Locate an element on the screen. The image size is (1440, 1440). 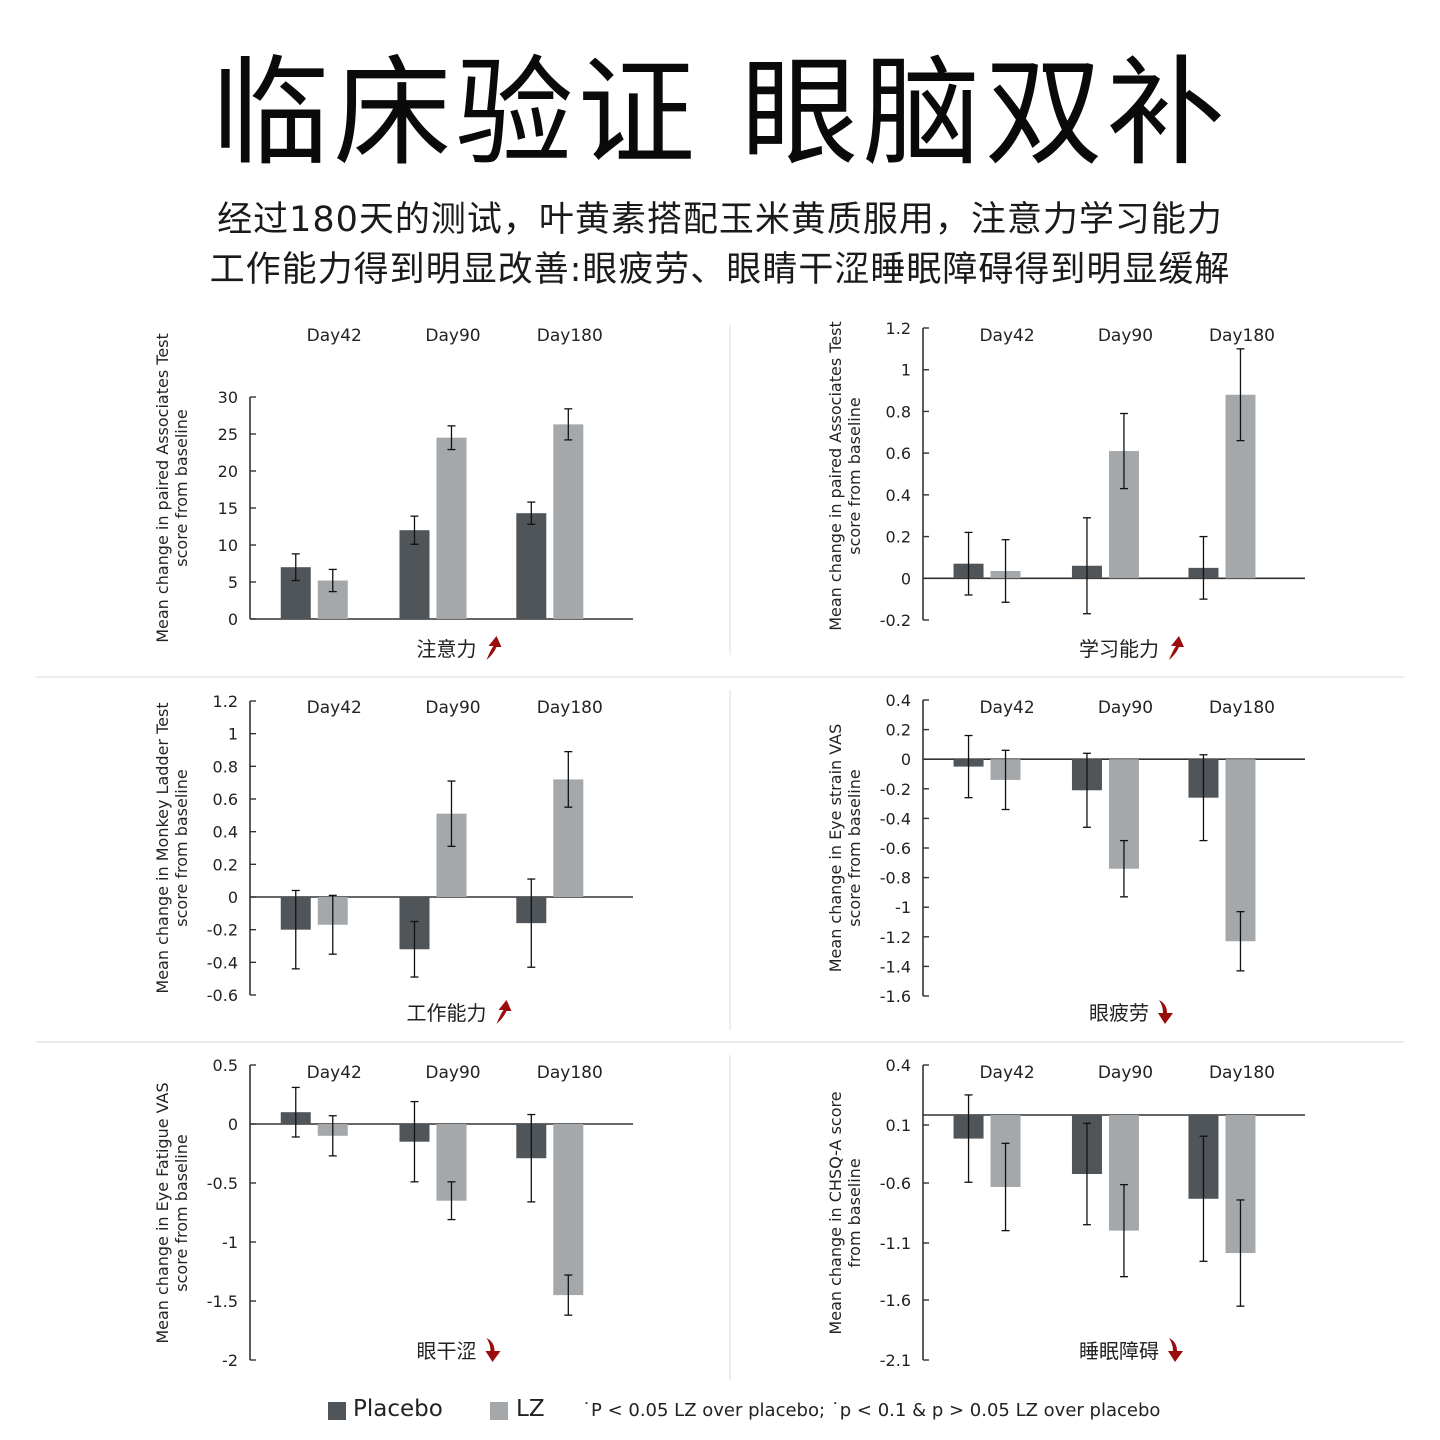
chart-caption: 睡眠障碍 is located at coordinates (1119, 1351).